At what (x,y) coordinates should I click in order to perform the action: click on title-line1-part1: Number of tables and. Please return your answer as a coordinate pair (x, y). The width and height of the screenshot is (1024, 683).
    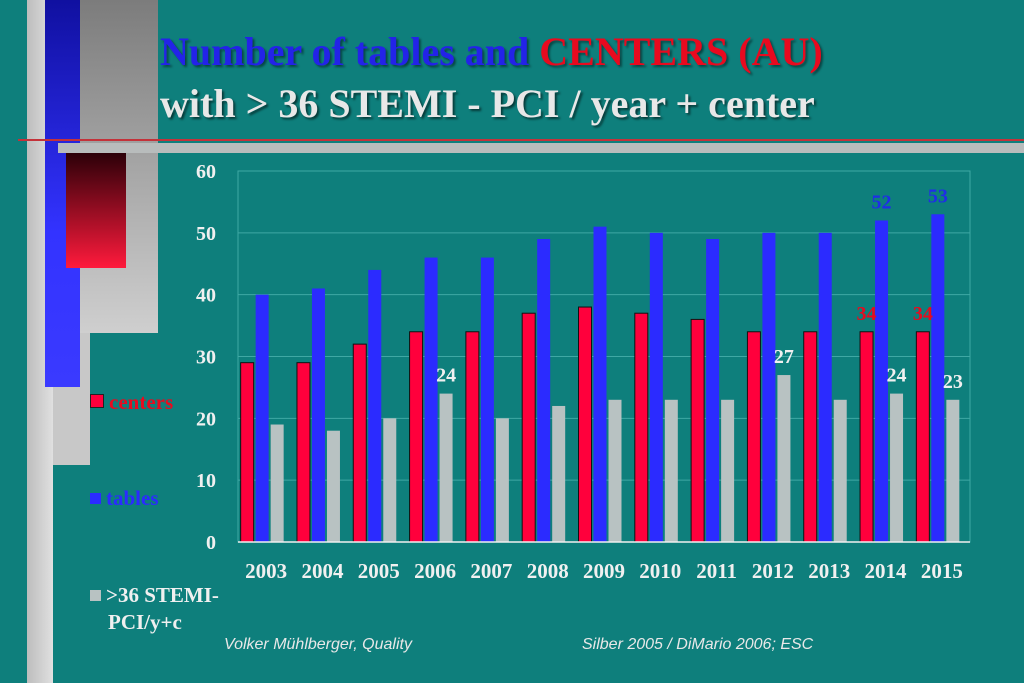
    Looking at the image, I should click on (350, 51).